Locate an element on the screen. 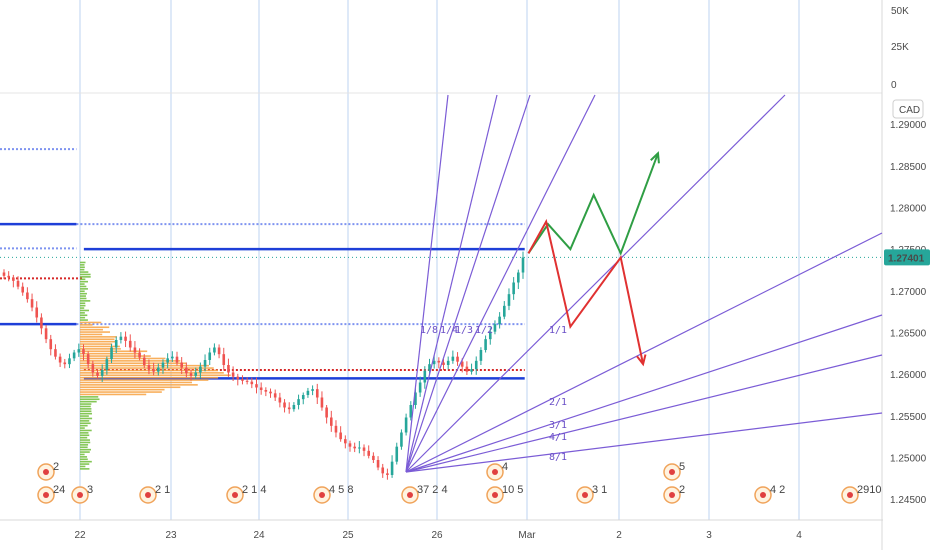  currency-label: CAD is located at coordinates (909, 110).